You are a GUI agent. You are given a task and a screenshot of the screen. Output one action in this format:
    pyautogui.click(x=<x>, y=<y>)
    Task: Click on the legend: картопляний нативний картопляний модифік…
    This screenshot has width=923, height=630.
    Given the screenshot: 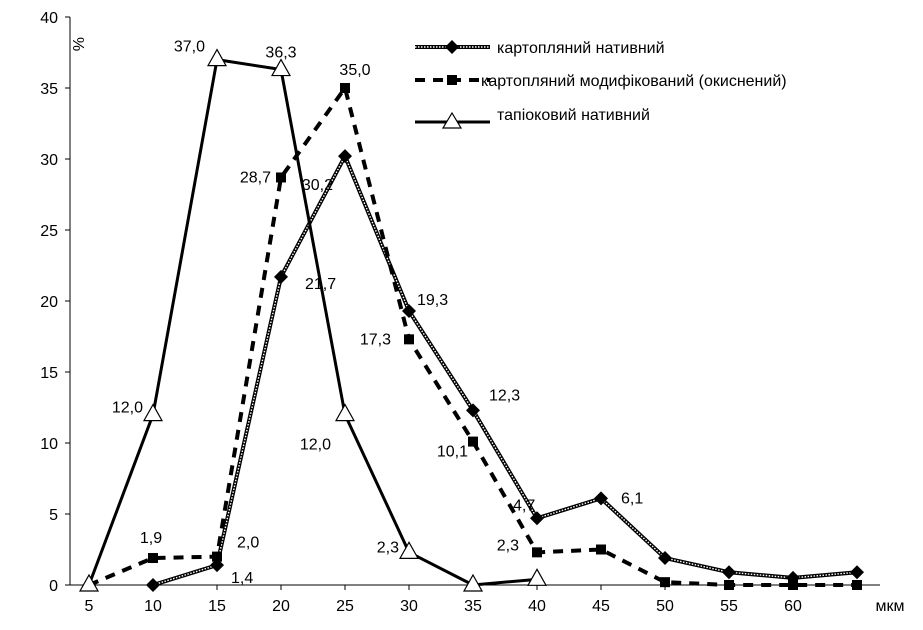 What is the action you would take?
    pyautogui.click(x=601, y=84)
    